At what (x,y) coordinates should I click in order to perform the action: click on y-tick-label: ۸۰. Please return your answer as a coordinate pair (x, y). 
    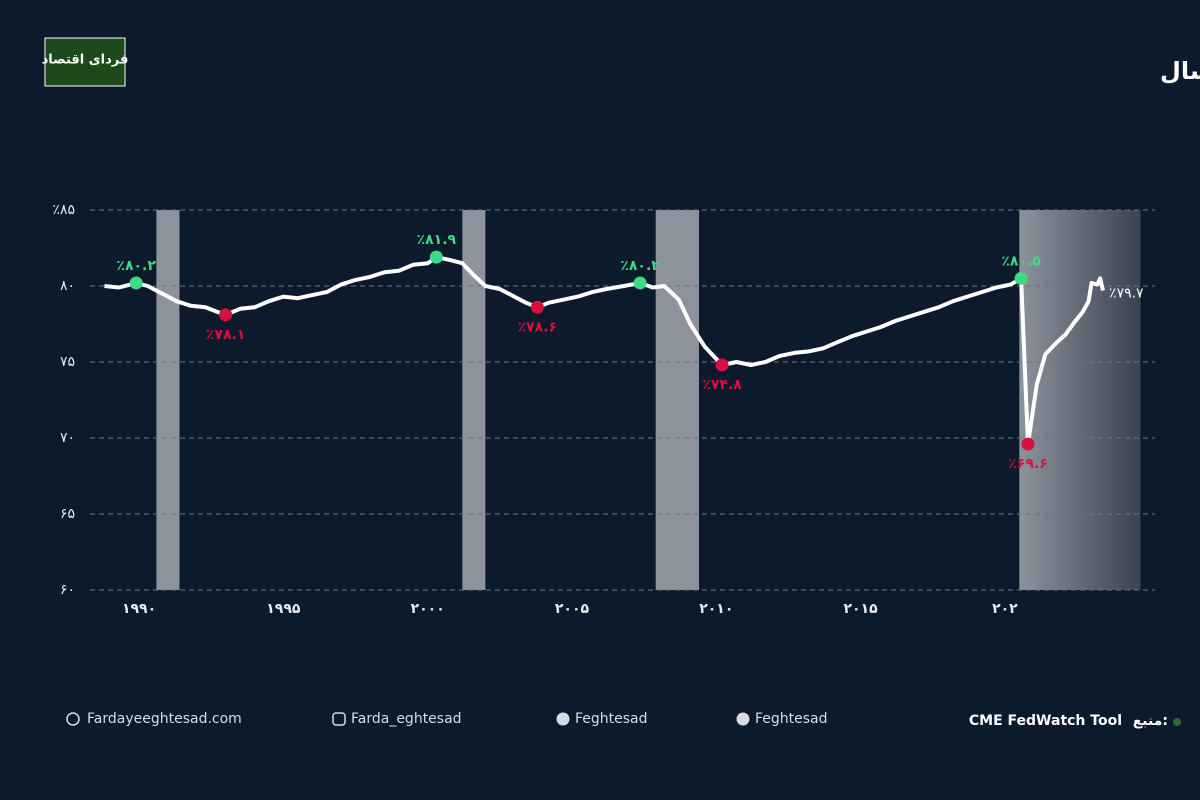
    Looking at the image, I should click on (67, 286).